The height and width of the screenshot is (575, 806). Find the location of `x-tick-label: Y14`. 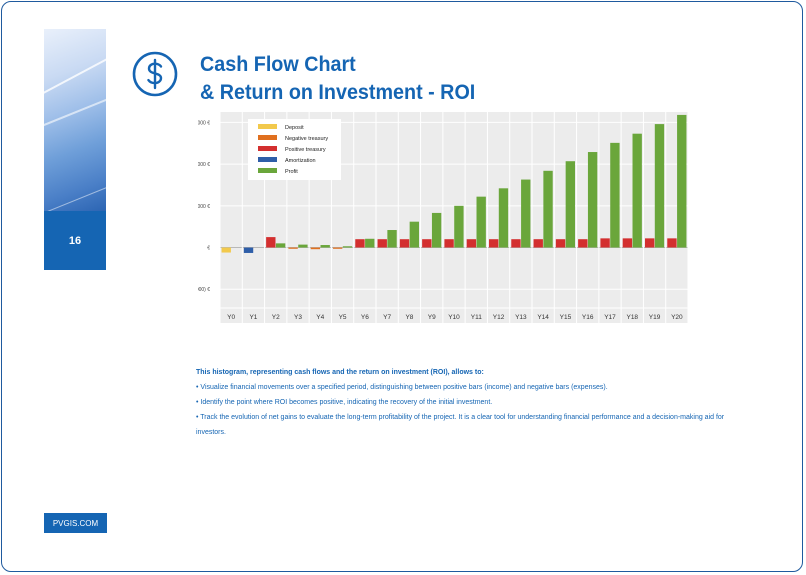

x-tick-label: Y14 is located at coordinates (543, 317).